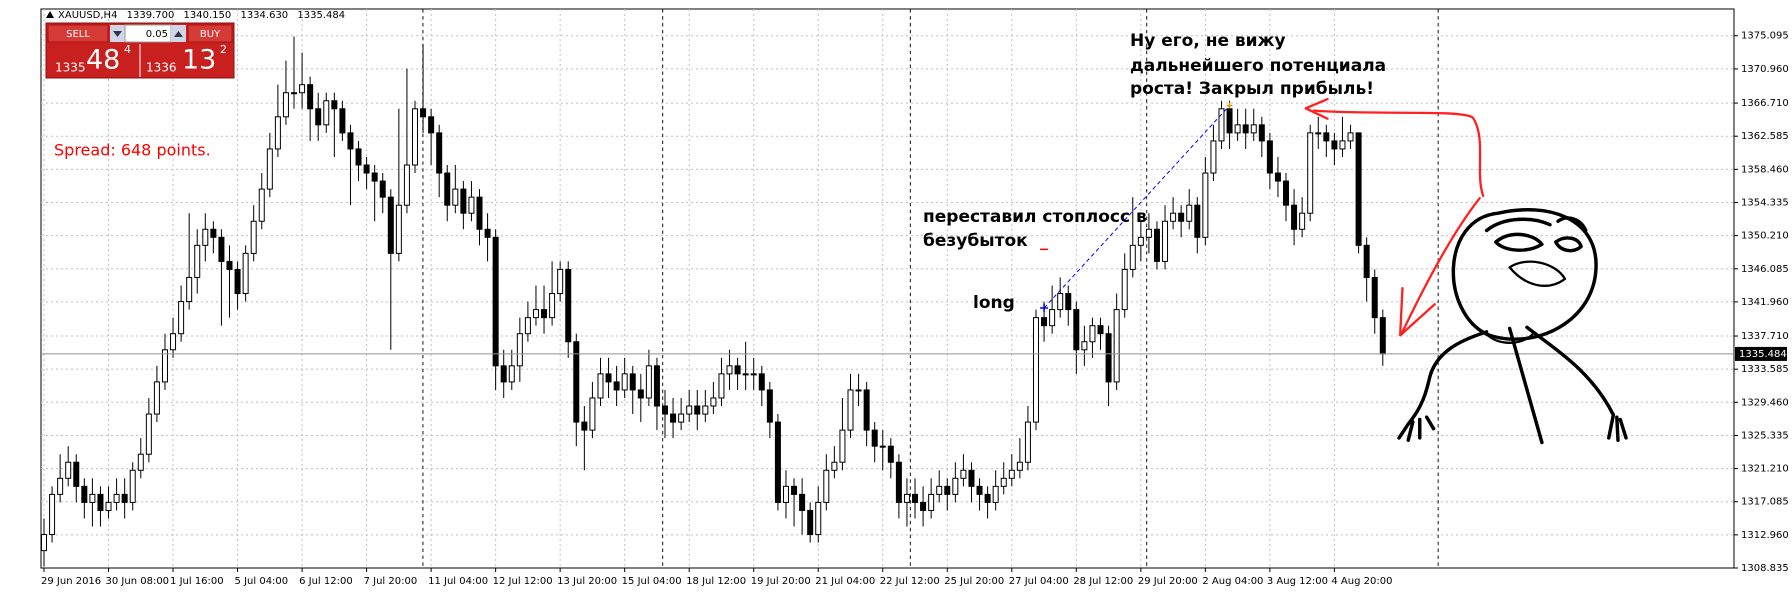  I want to click on buy-price-pips: 13, so click(199, 60).